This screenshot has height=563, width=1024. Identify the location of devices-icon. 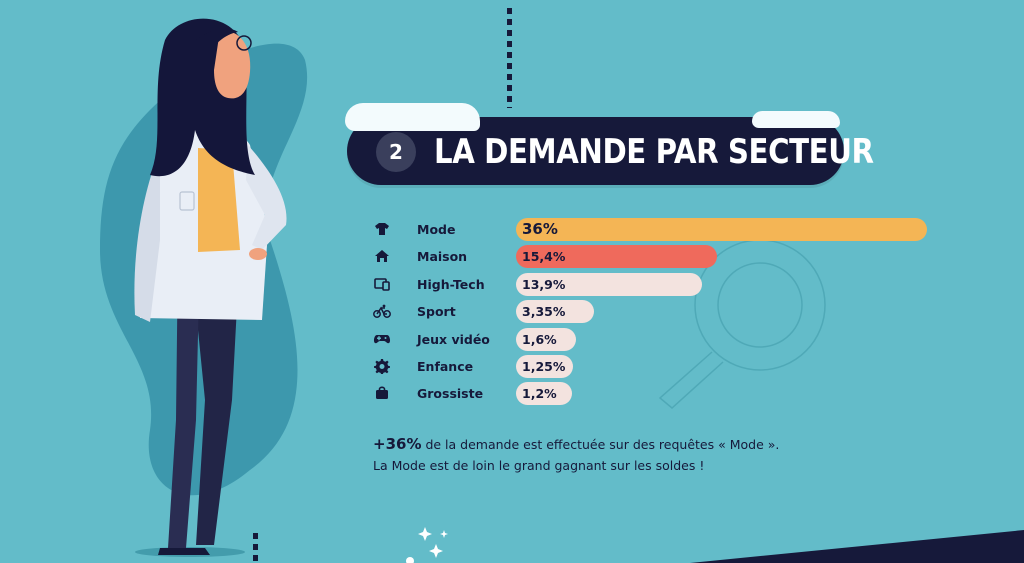
(382, 284).